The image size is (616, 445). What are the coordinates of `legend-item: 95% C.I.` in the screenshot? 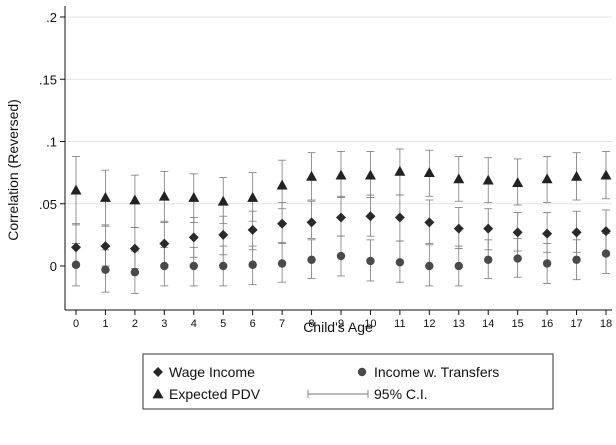 It's located at (367, 394).